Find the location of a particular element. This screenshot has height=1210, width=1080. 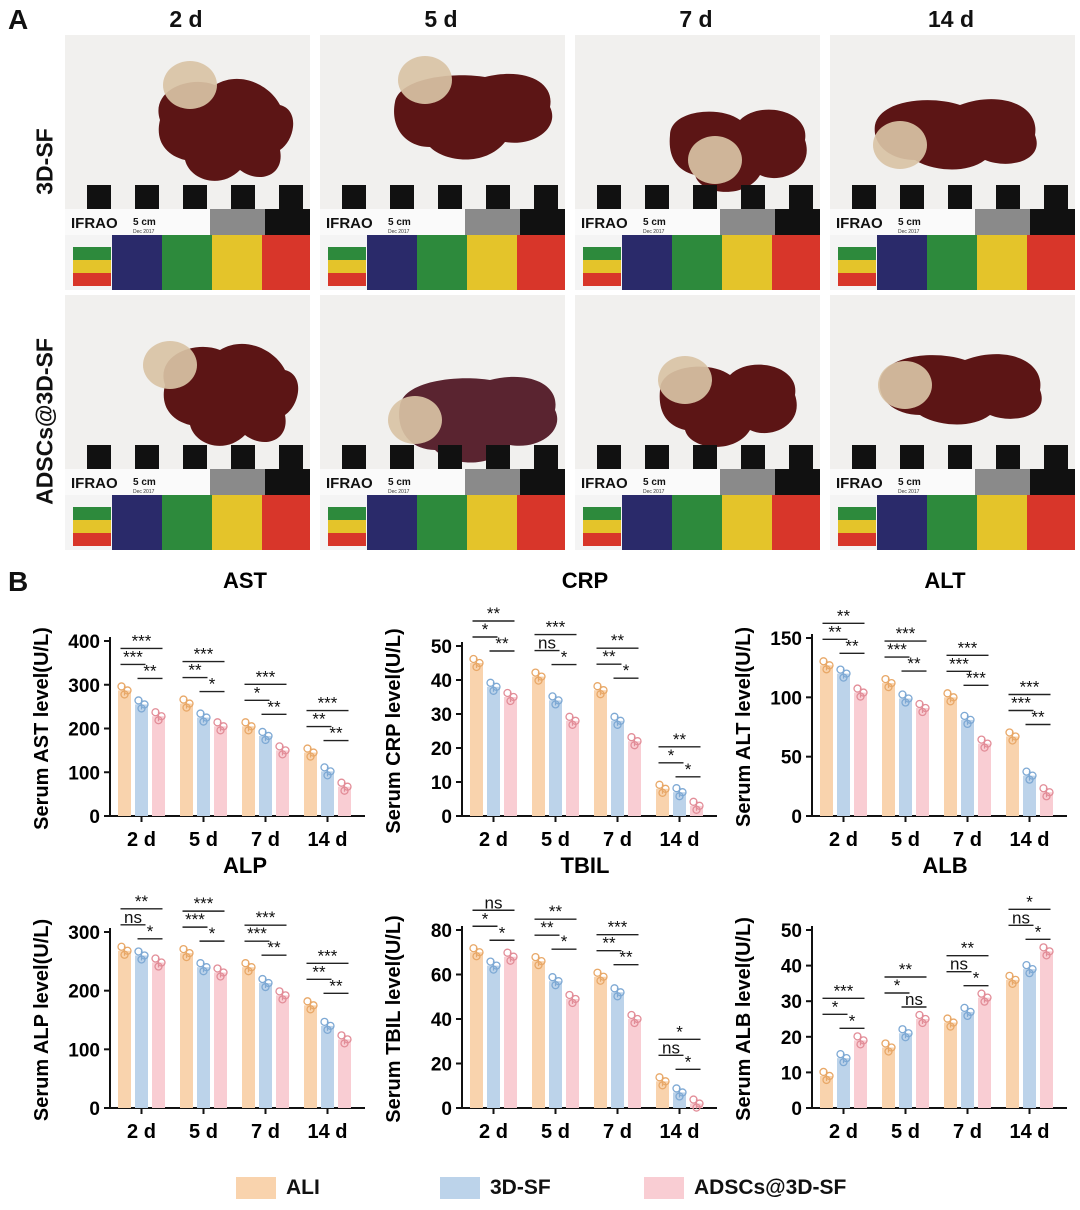

bar-3d-sf is located at coordinates (327, 793).